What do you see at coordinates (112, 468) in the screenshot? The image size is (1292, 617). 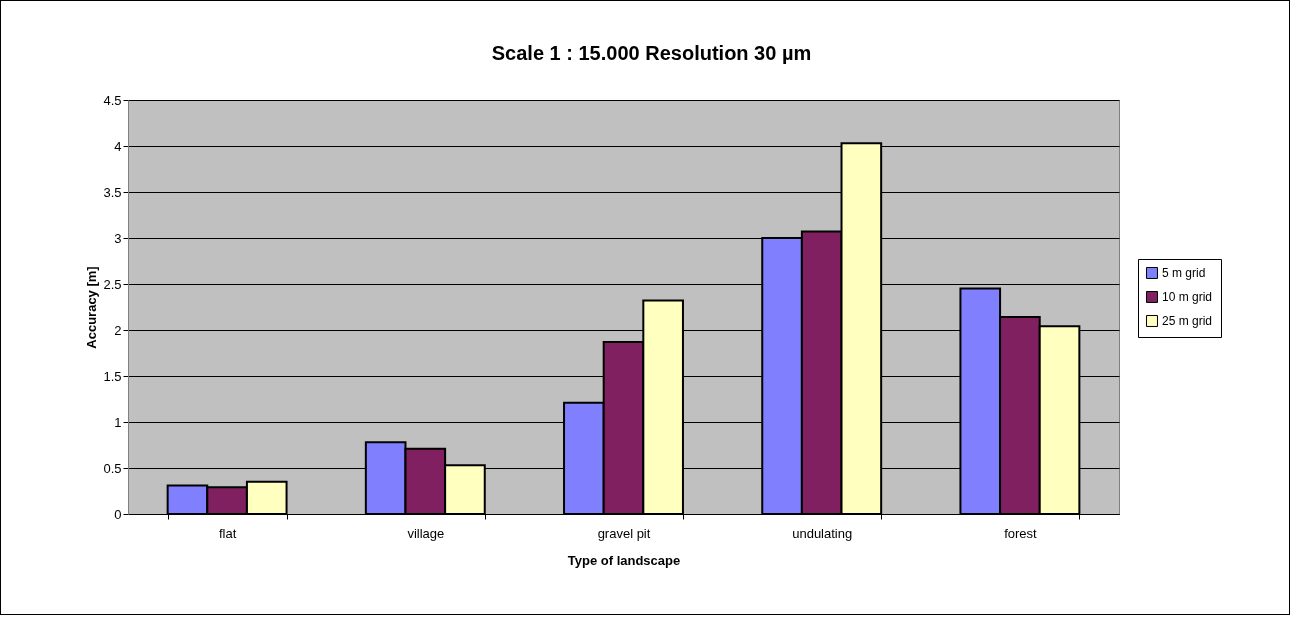 I see `y-tick-label: 0.5` at bounding box center [112, 468].